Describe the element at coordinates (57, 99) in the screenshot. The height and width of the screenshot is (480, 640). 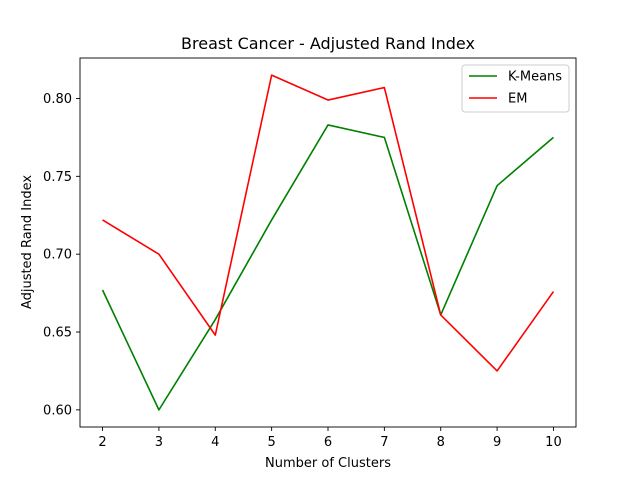
I see `y-tick-label: 0.80` at that location.